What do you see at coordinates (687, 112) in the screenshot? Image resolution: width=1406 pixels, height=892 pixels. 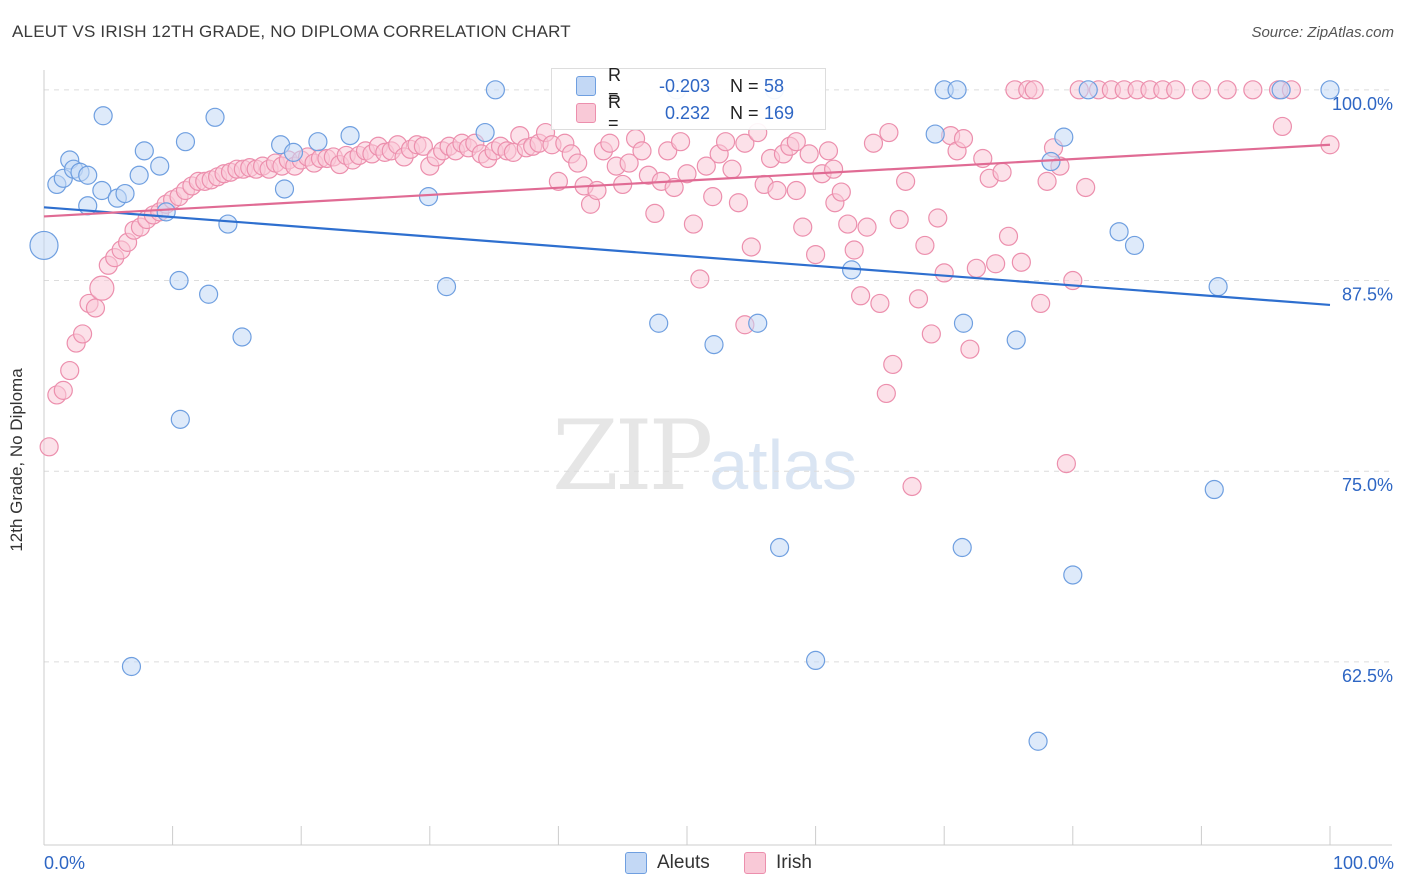 I see `legend-r-value: 0.232` at bounding box center [687, 112].